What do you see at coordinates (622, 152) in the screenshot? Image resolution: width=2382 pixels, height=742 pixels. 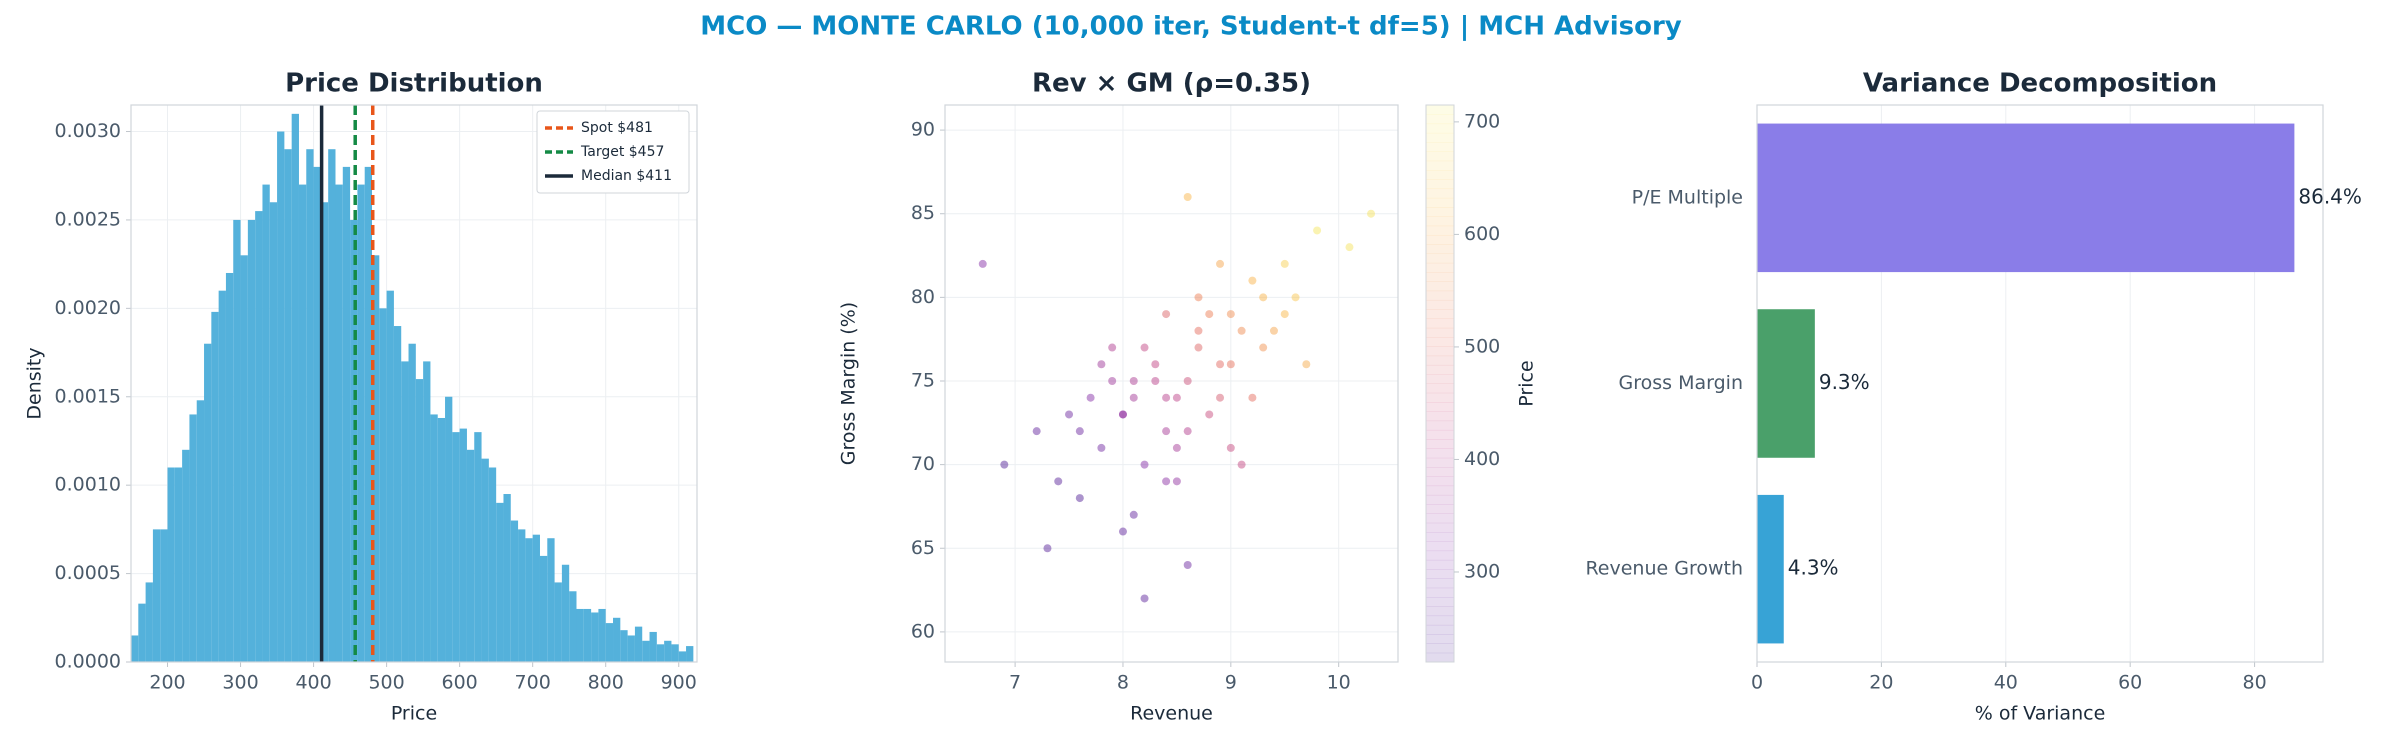 I see `legend-label: Target $457` at bounding box center [622, 152].